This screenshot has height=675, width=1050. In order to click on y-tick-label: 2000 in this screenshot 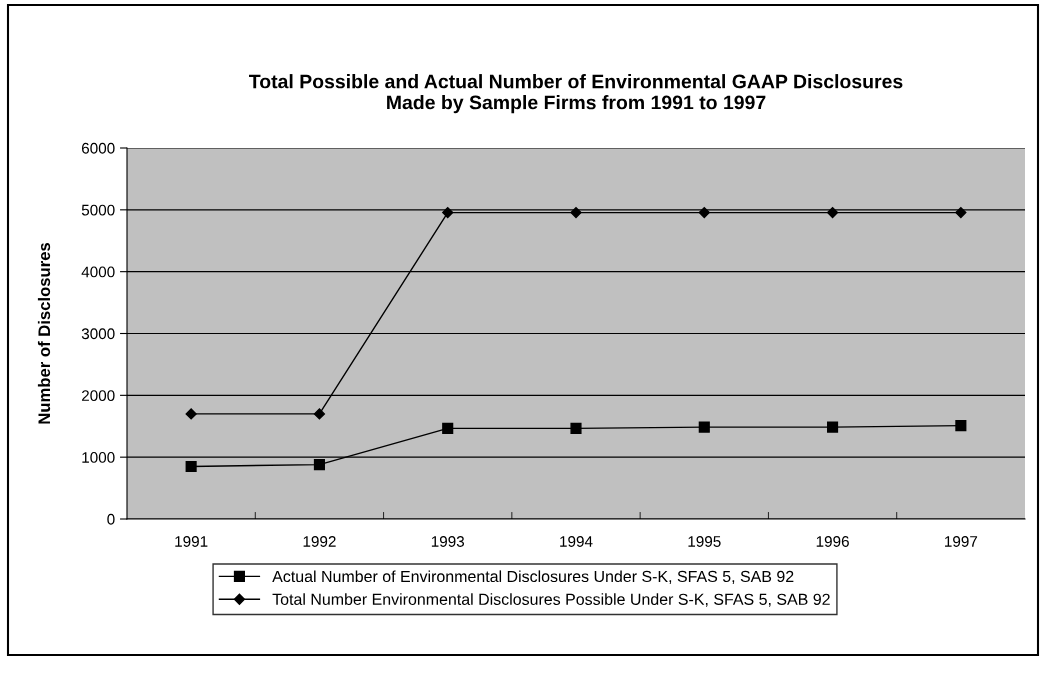, I will do `click(98, 396)`.